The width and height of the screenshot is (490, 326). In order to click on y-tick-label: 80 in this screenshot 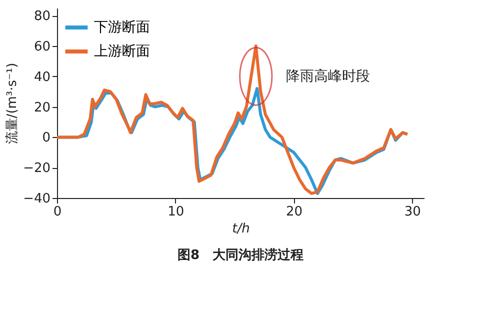, I will do `click(42, 16)`.